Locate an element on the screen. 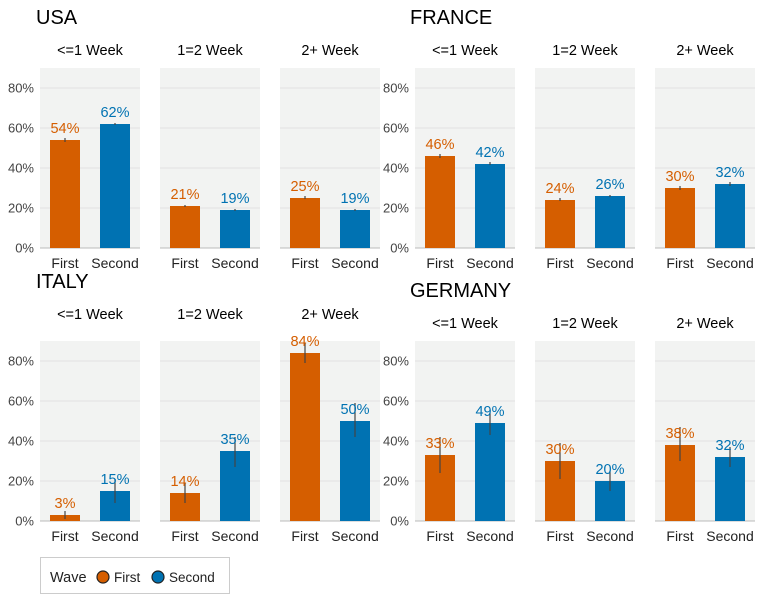 Image resolution: width=760 pixels, height=601 pixels. value-label: 24% is located at coordinates (559, 189).